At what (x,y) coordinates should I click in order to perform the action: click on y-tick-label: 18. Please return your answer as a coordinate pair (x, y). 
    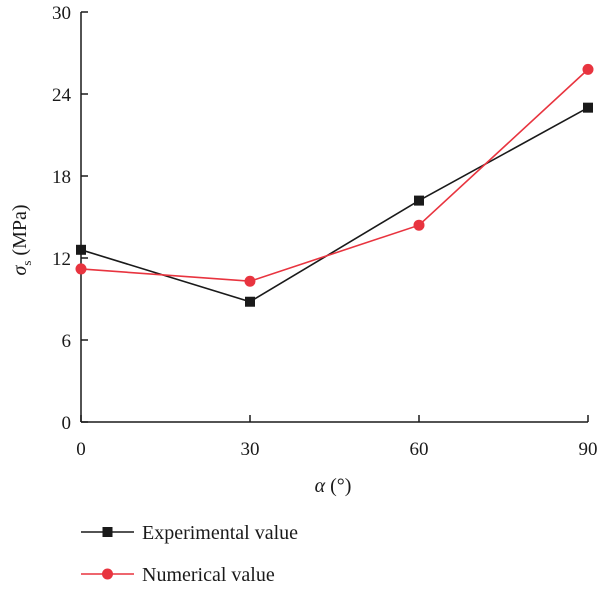
    Looking at the image, I should click on (61, 177).